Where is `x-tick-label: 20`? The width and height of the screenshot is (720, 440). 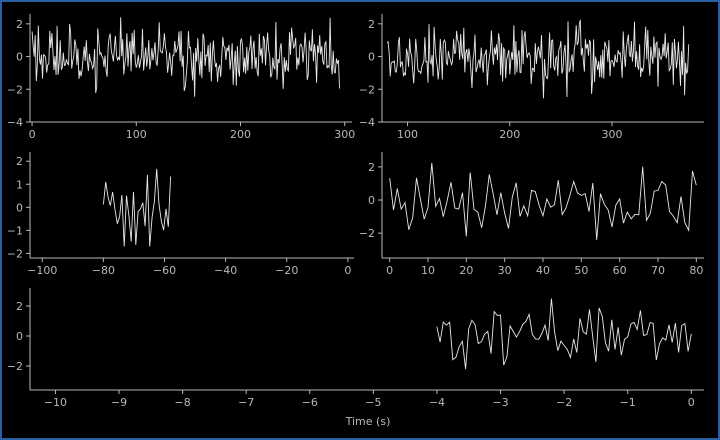
x-tick-label: 20 is located at coordinates (466, 270).